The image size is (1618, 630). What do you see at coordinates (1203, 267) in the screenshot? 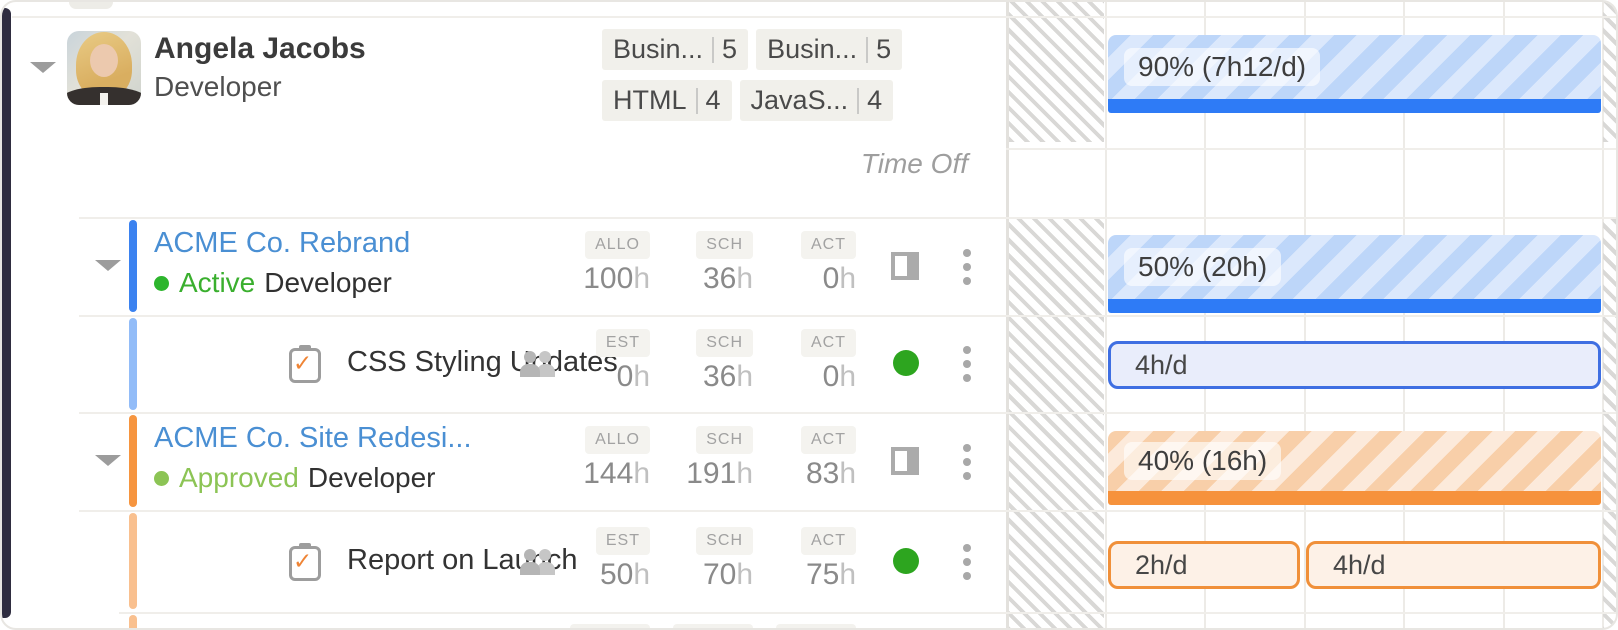
I see `booking-bar-label: 50% (20h)` at bounding box center [1203, 267].